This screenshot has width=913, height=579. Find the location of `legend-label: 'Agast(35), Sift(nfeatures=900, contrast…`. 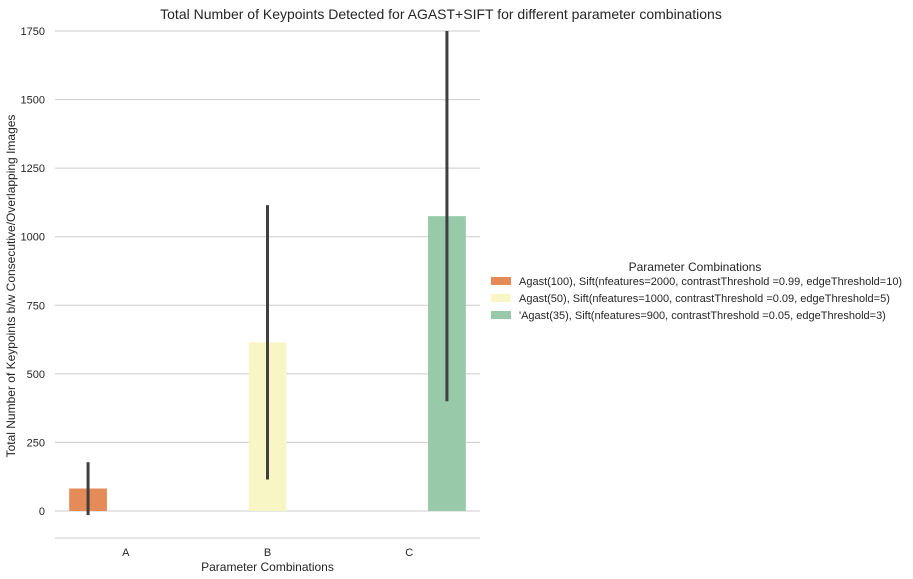

legend-label: 'Agast(35), Sift(nfeatures=900, contrast… is located at coordinates (702, 316).